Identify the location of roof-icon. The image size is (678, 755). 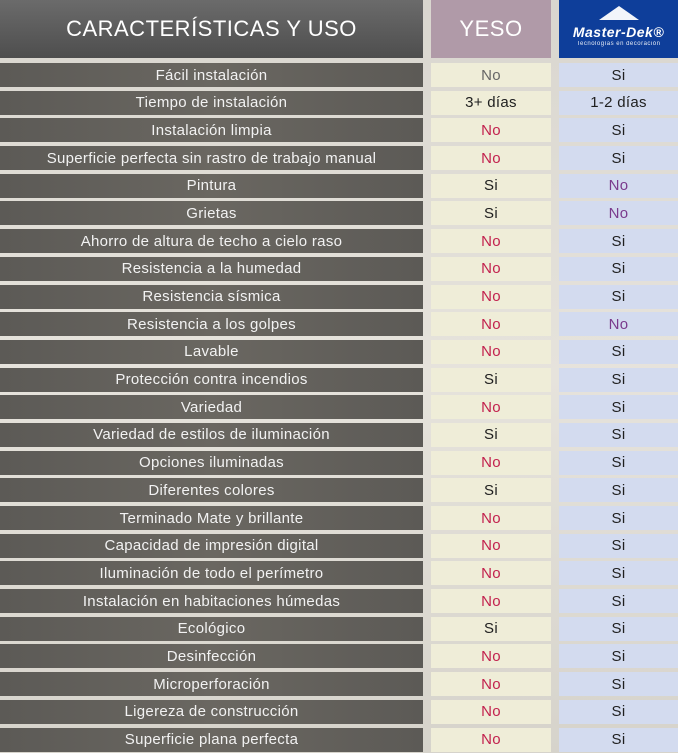
(619, 13).